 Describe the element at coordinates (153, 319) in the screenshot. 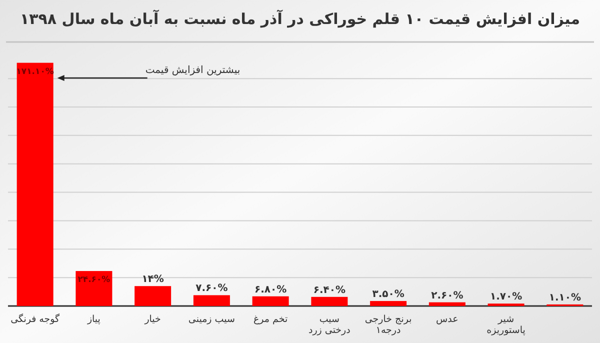

I see `x-tick-label: خیار` at that location.